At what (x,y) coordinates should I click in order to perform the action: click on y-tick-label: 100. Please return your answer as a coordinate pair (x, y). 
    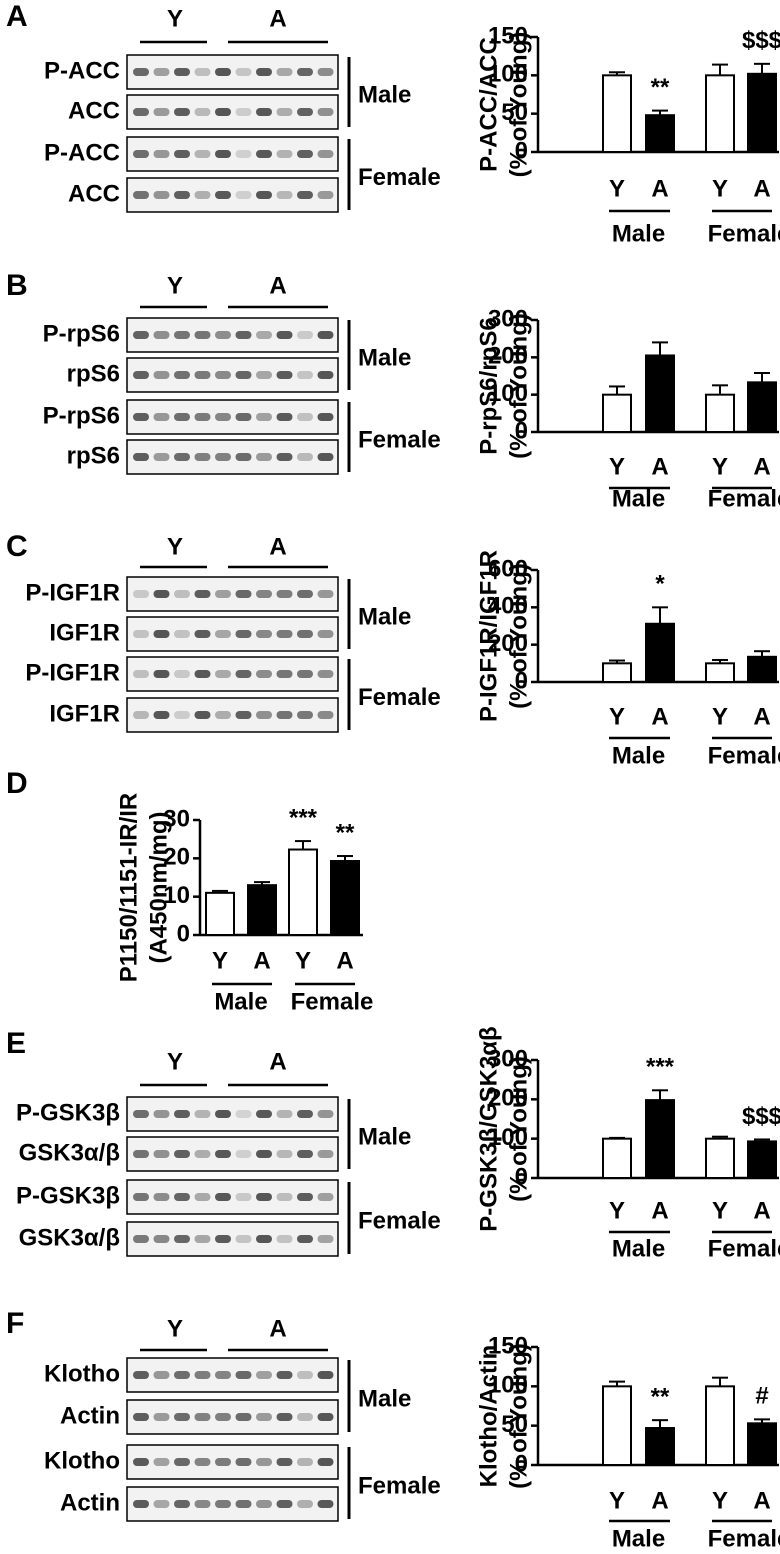
    Looking at the image, I should click on (508, 1385).